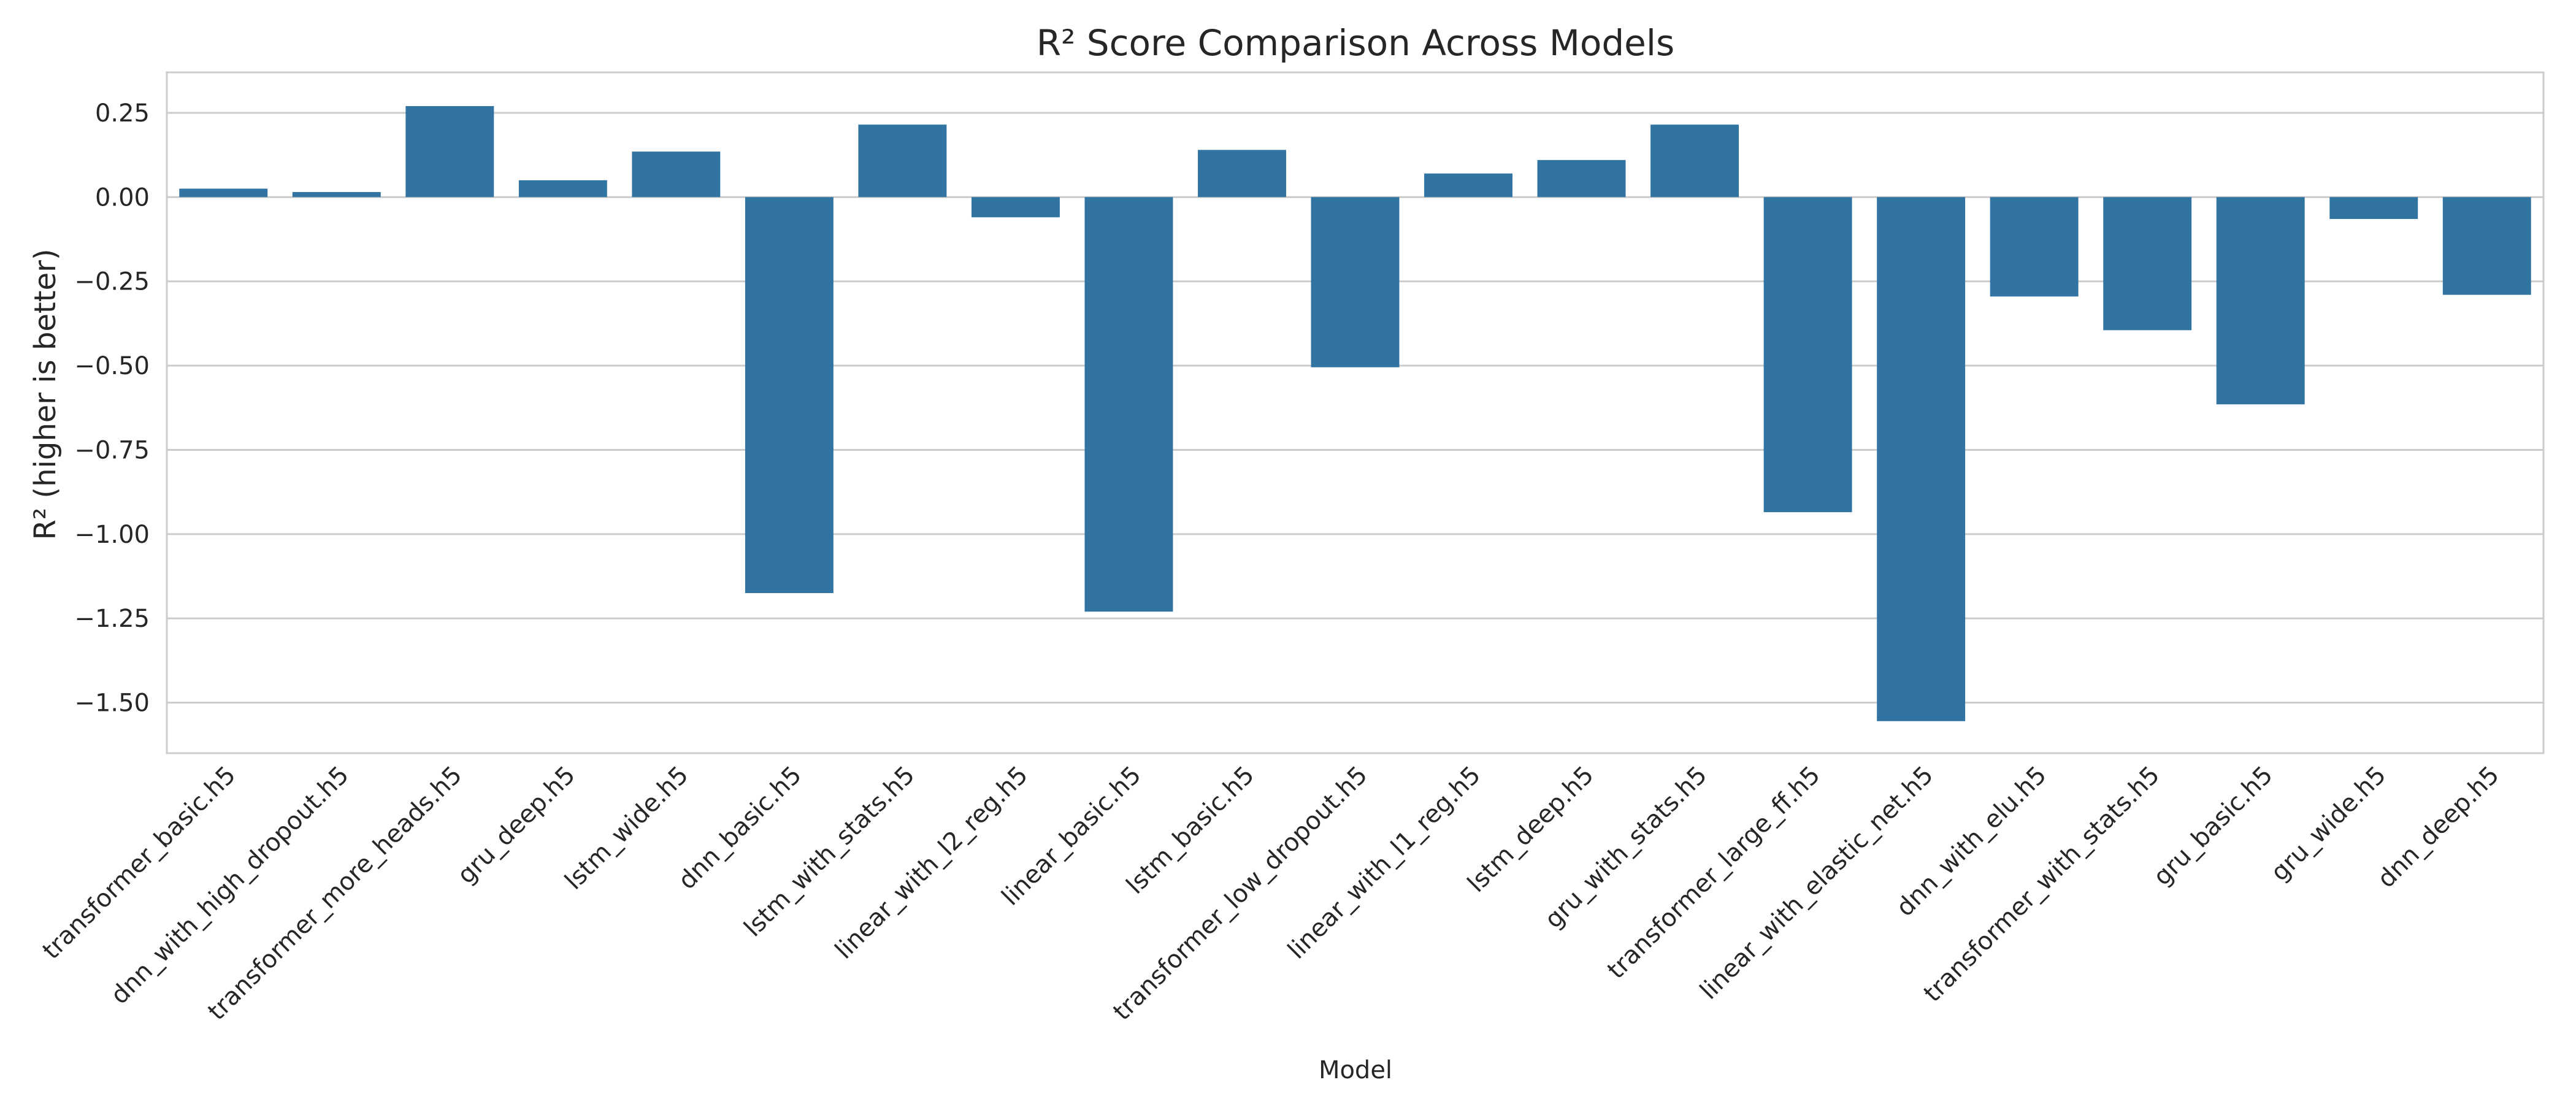  What do you see at coordinates (112, 408) in the screenshot?
I see `y-tick-labels: 0.25 0.00 −0.25 −0.50 −0.75 −1.00 −1.25 −1.50` at bounding box center [112, 408].